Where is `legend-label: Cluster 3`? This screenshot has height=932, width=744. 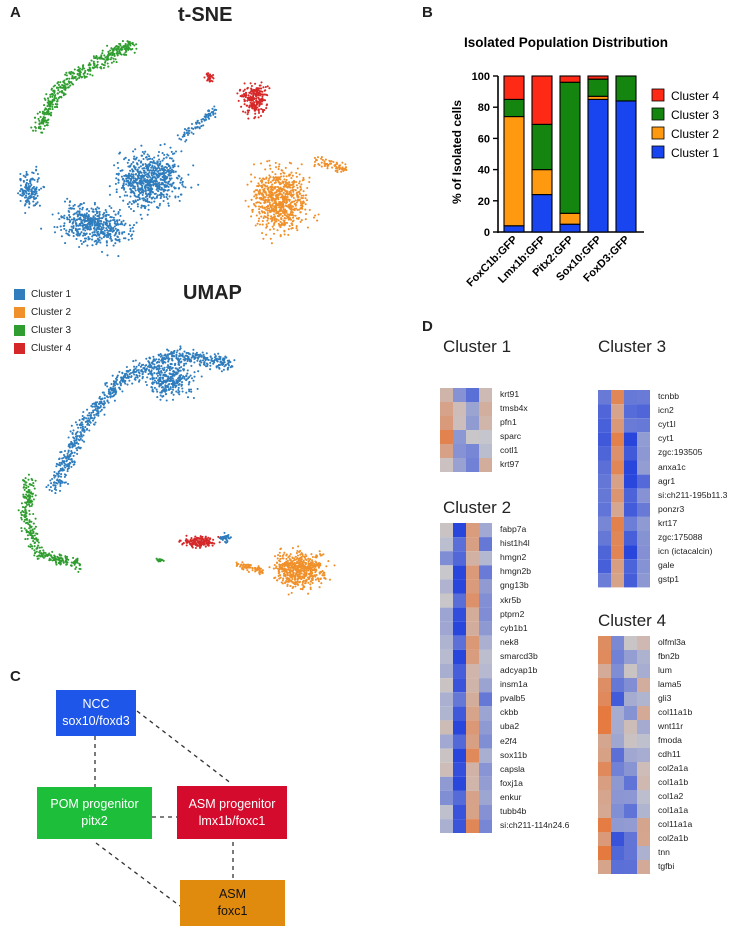
legend-label: Cluster 3 is located at coordinates (51, 330).